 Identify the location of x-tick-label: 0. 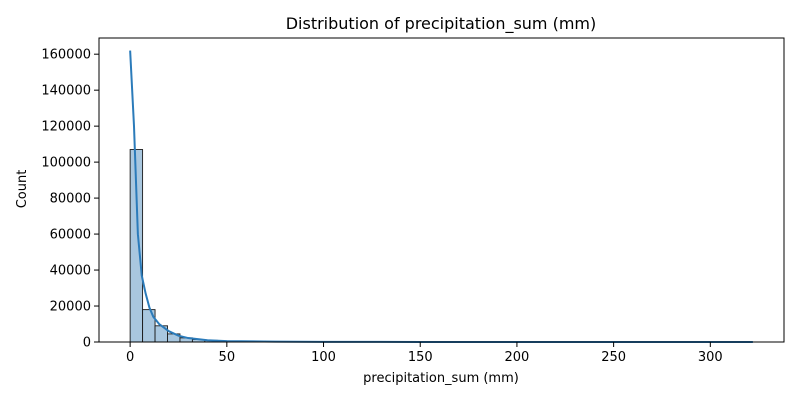
(130, 357).